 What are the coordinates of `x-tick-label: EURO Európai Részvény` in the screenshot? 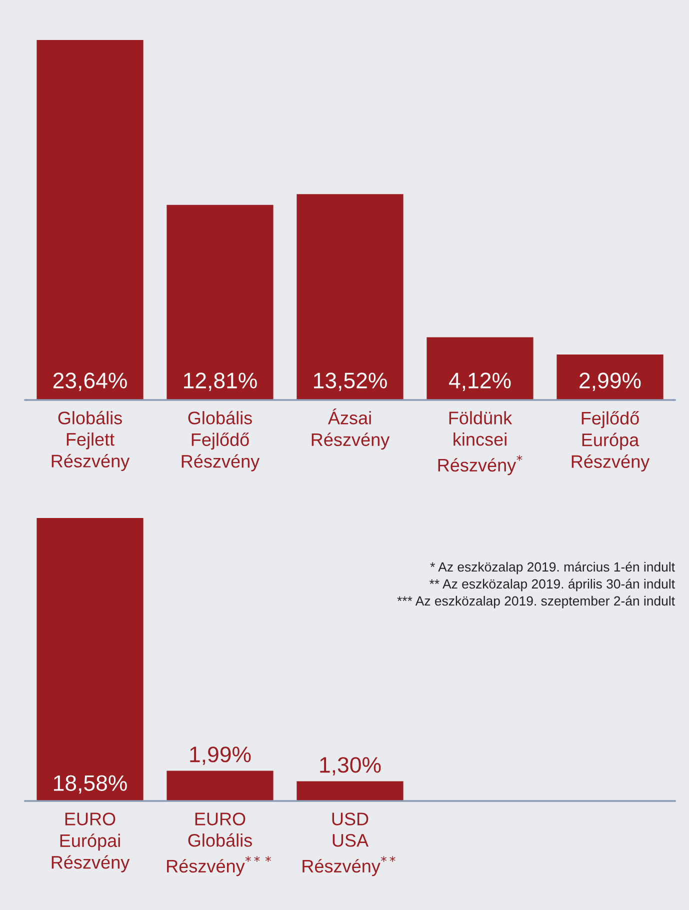 It's located at (91, 842).